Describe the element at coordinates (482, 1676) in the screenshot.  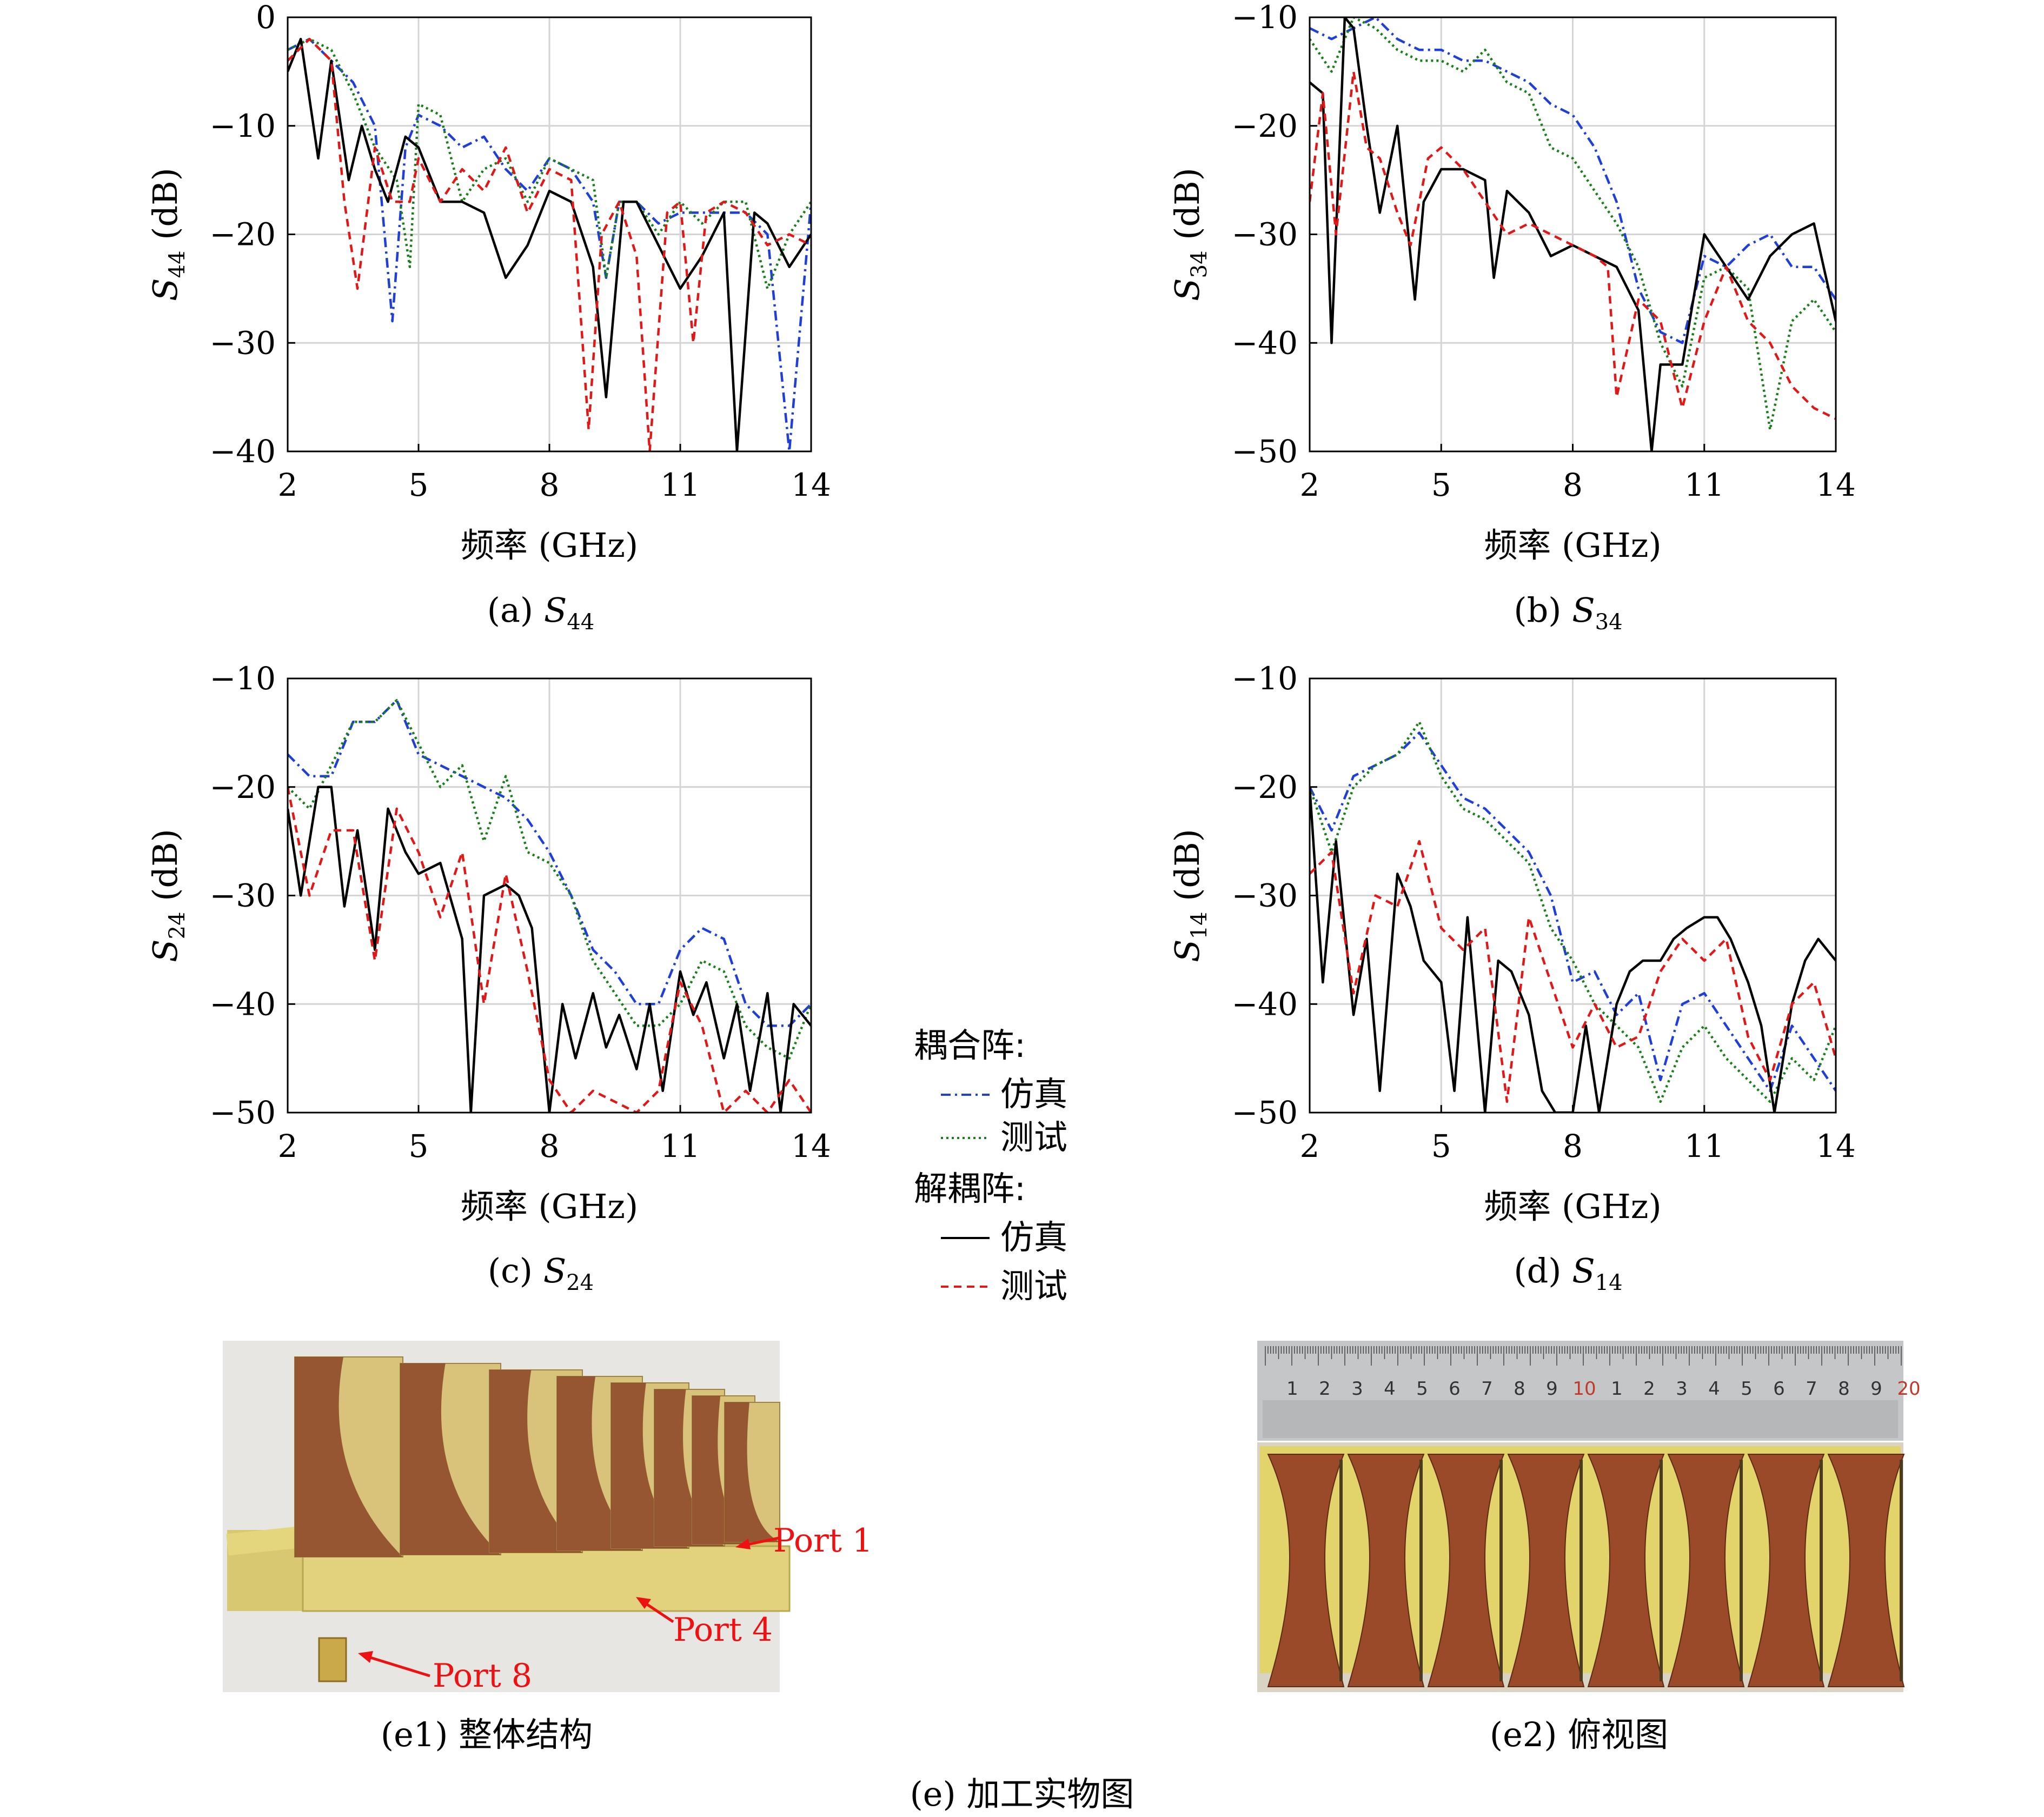
I see `port8-label: Port 8` at that location.